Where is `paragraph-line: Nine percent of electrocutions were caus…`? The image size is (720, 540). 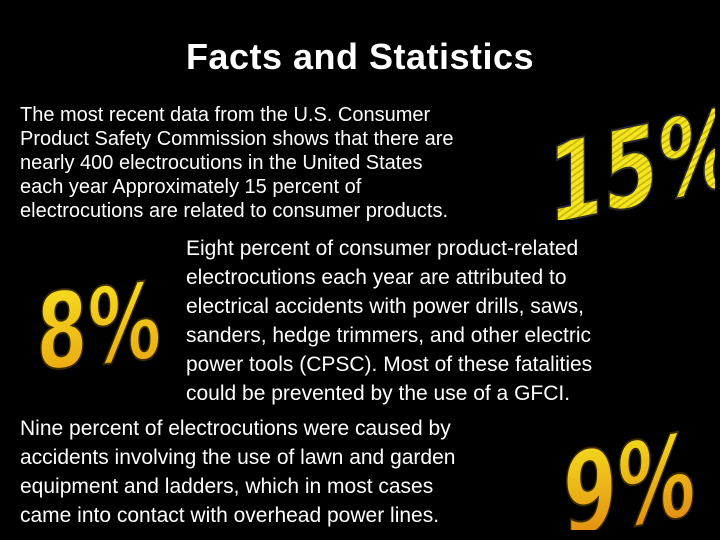 paragraph-line: Nine percent of electrocutions were caus… is located at coordinates (235, 428).